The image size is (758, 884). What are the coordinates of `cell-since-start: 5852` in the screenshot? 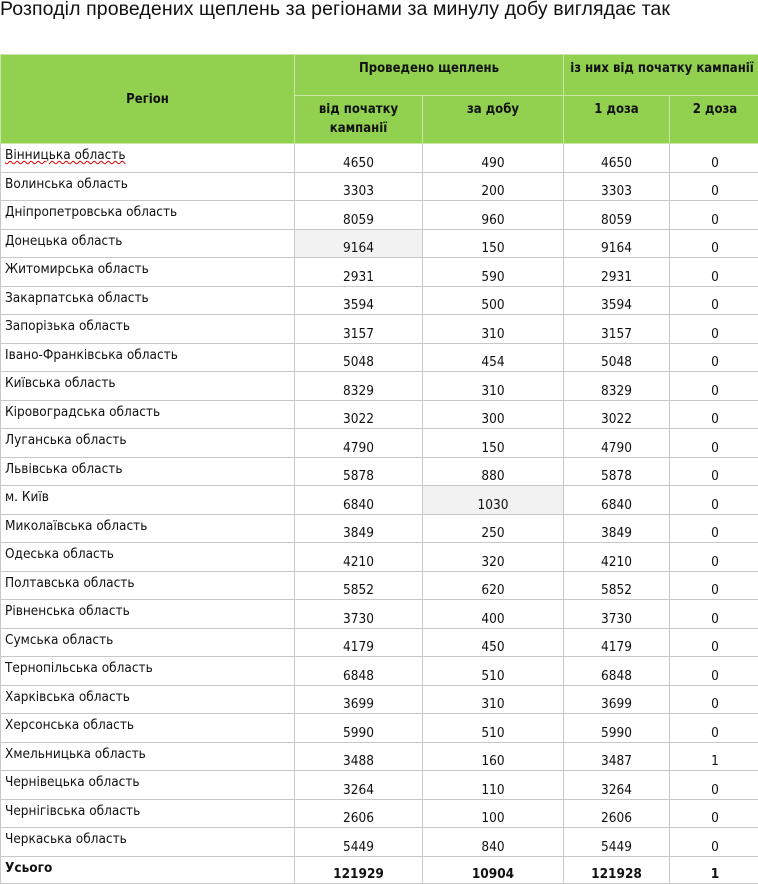 It's located at (359, 585).